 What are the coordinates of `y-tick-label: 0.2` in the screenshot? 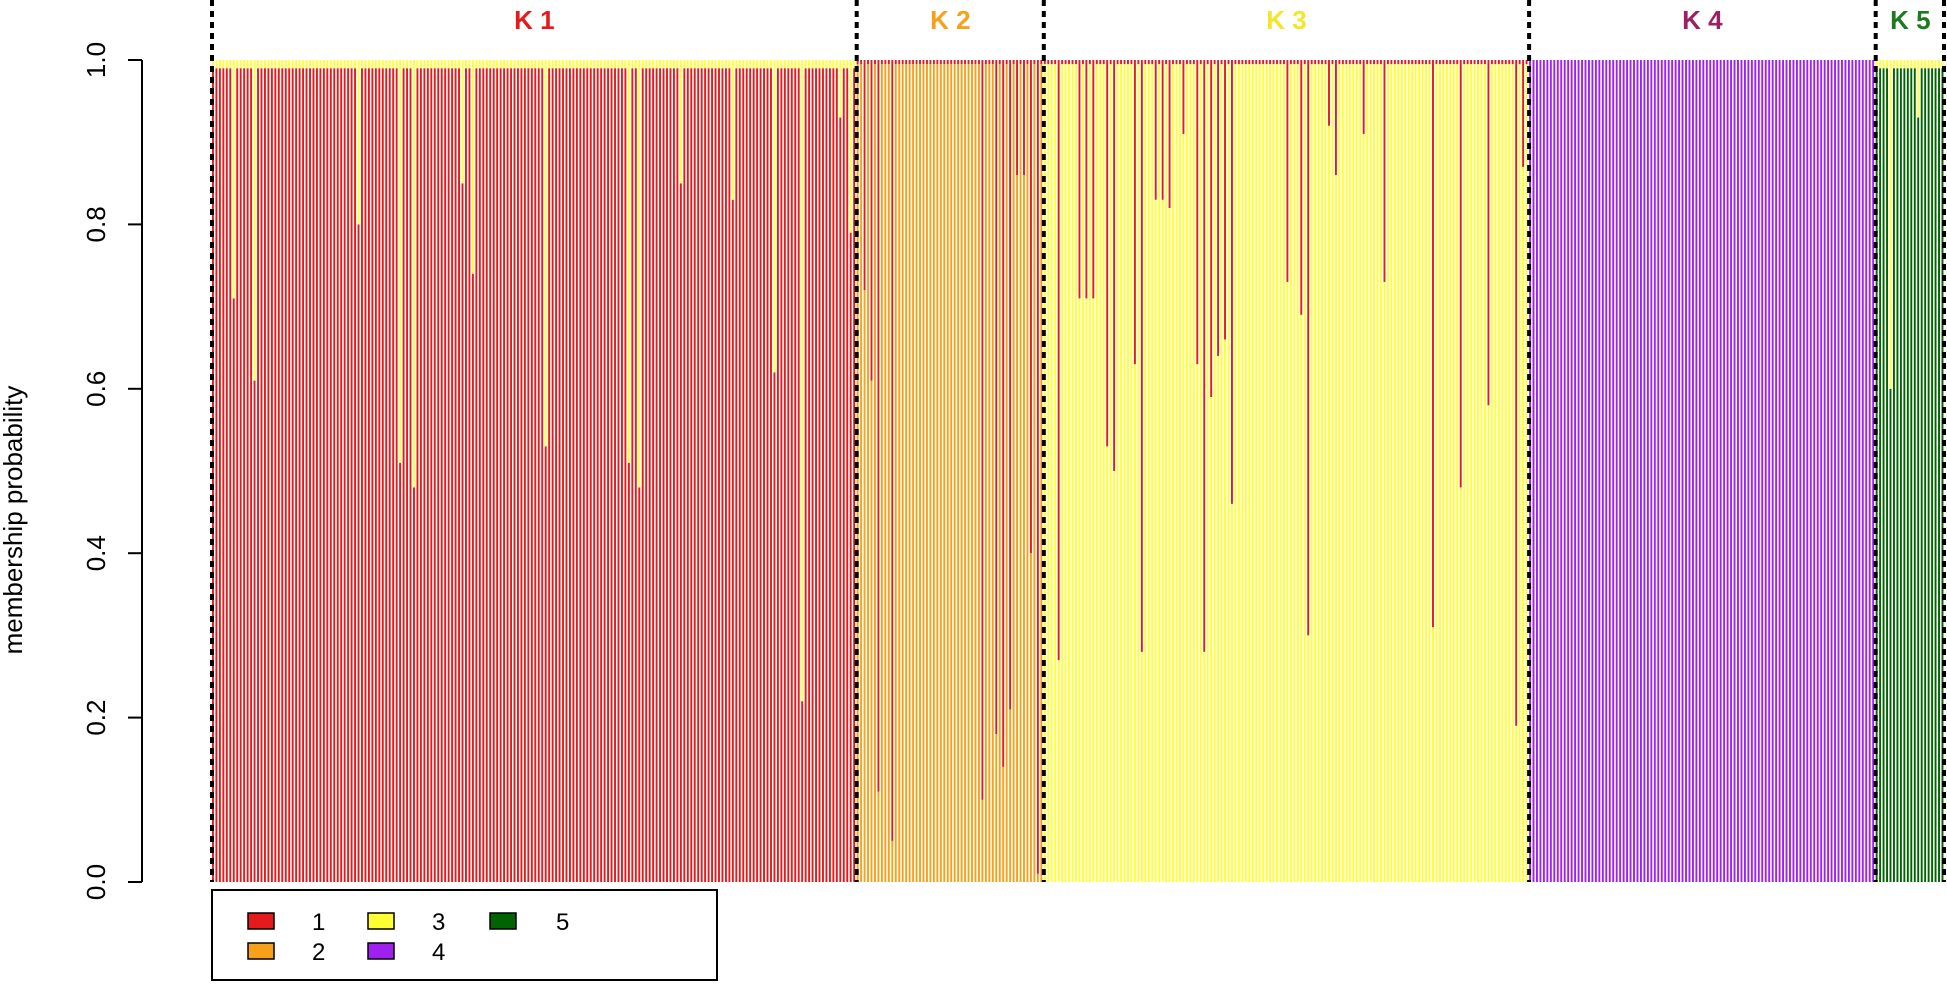 It's located at (96, 718).